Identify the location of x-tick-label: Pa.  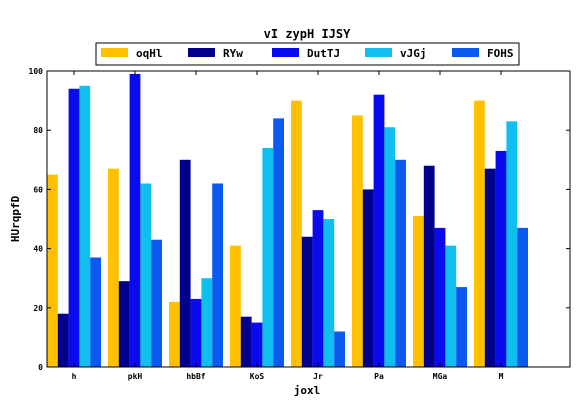
(379, 376).